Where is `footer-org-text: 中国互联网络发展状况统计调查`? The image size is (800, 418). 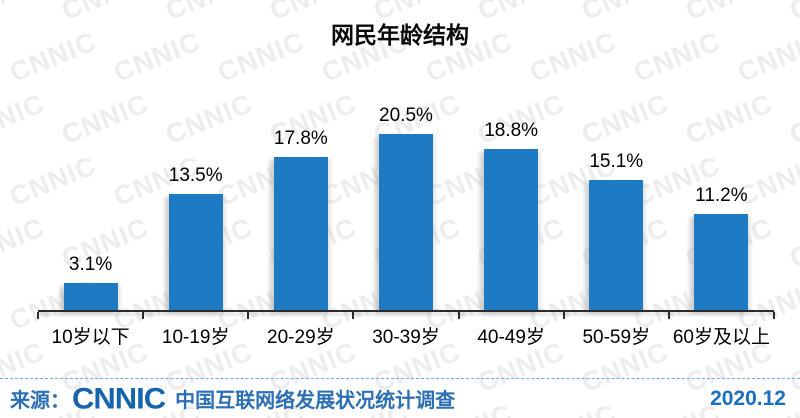 footer-org-text: 中国互联网络发展状况统计调查 is located at coordinates (315, 401).